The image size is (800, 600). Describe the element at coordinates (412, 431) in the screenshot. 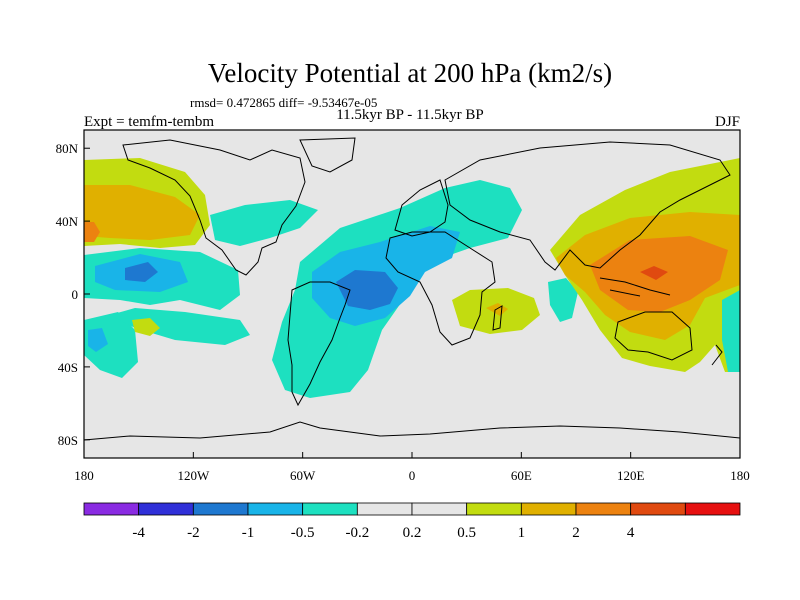

I see `coastline-antarctica` at that location.